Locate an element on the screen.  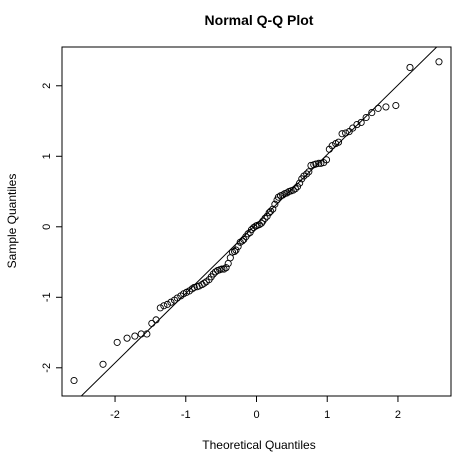
x-axis-label: Theoretical Quantiles is located at coordinates (258, 445).